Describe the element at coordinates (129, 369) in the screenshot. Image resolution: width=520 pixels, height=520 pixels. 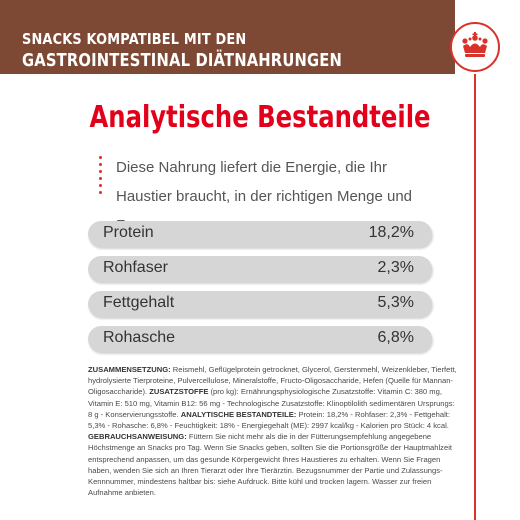
I see `composition-heading: ZUSAMMENSETZUNG:` at that location.